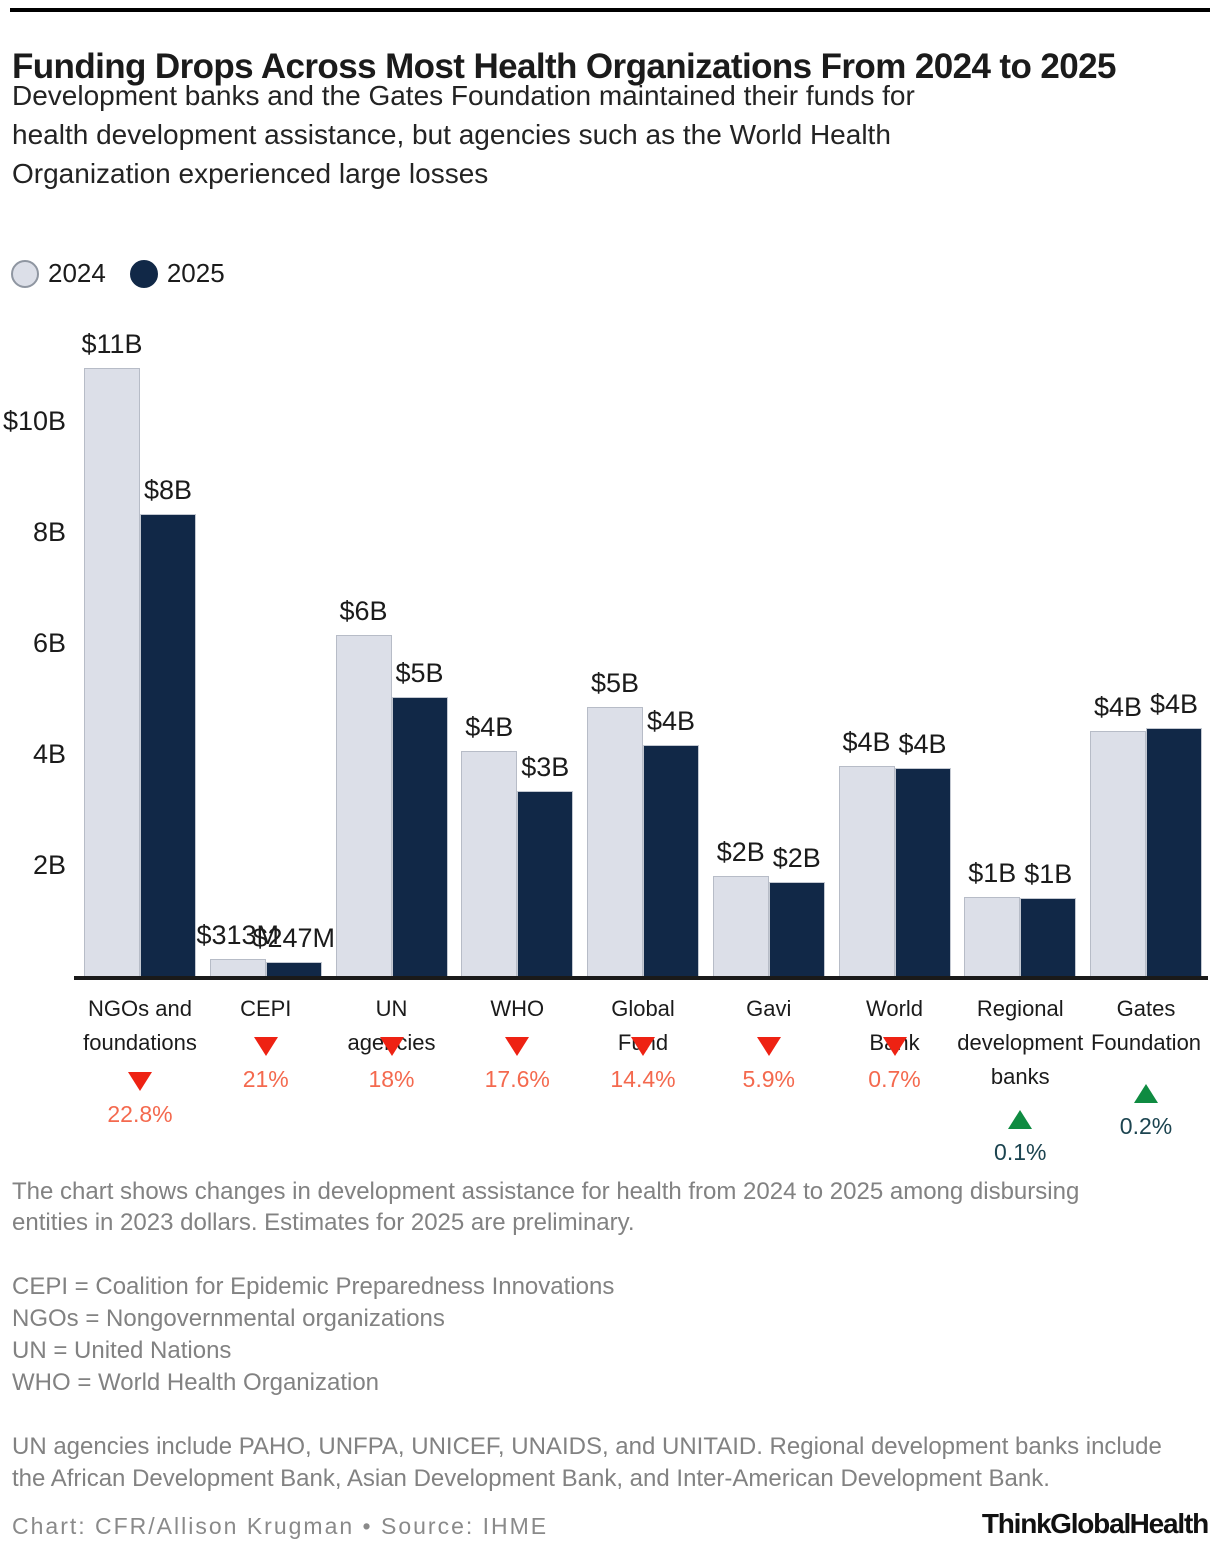 This screenshot has height=1564, width=1220. What do you see at coordinates (140, 1099) in the screenshot?
I see `change-annotation: 22.8%` at bounding box center [140, 1099].